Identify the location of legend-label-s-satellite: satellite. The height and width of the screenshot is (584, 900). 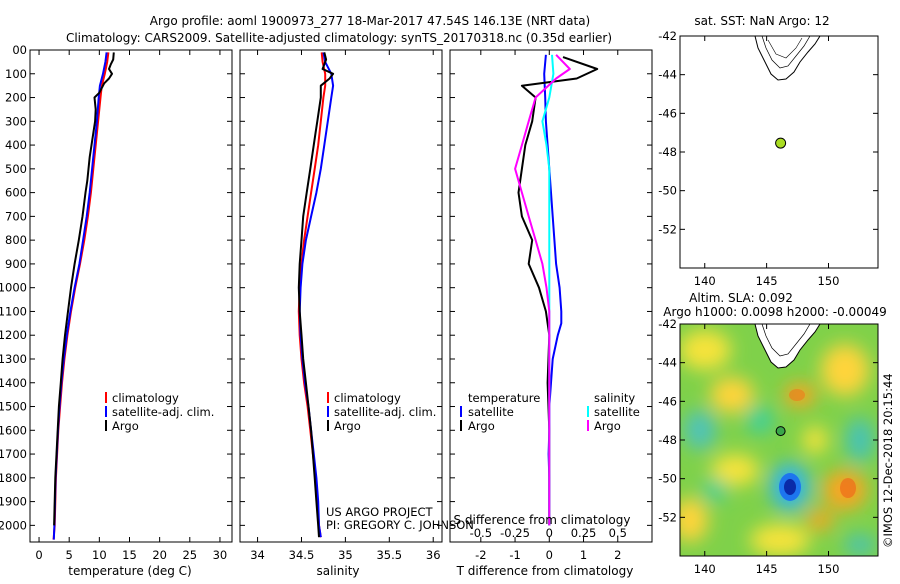
(617, 412).